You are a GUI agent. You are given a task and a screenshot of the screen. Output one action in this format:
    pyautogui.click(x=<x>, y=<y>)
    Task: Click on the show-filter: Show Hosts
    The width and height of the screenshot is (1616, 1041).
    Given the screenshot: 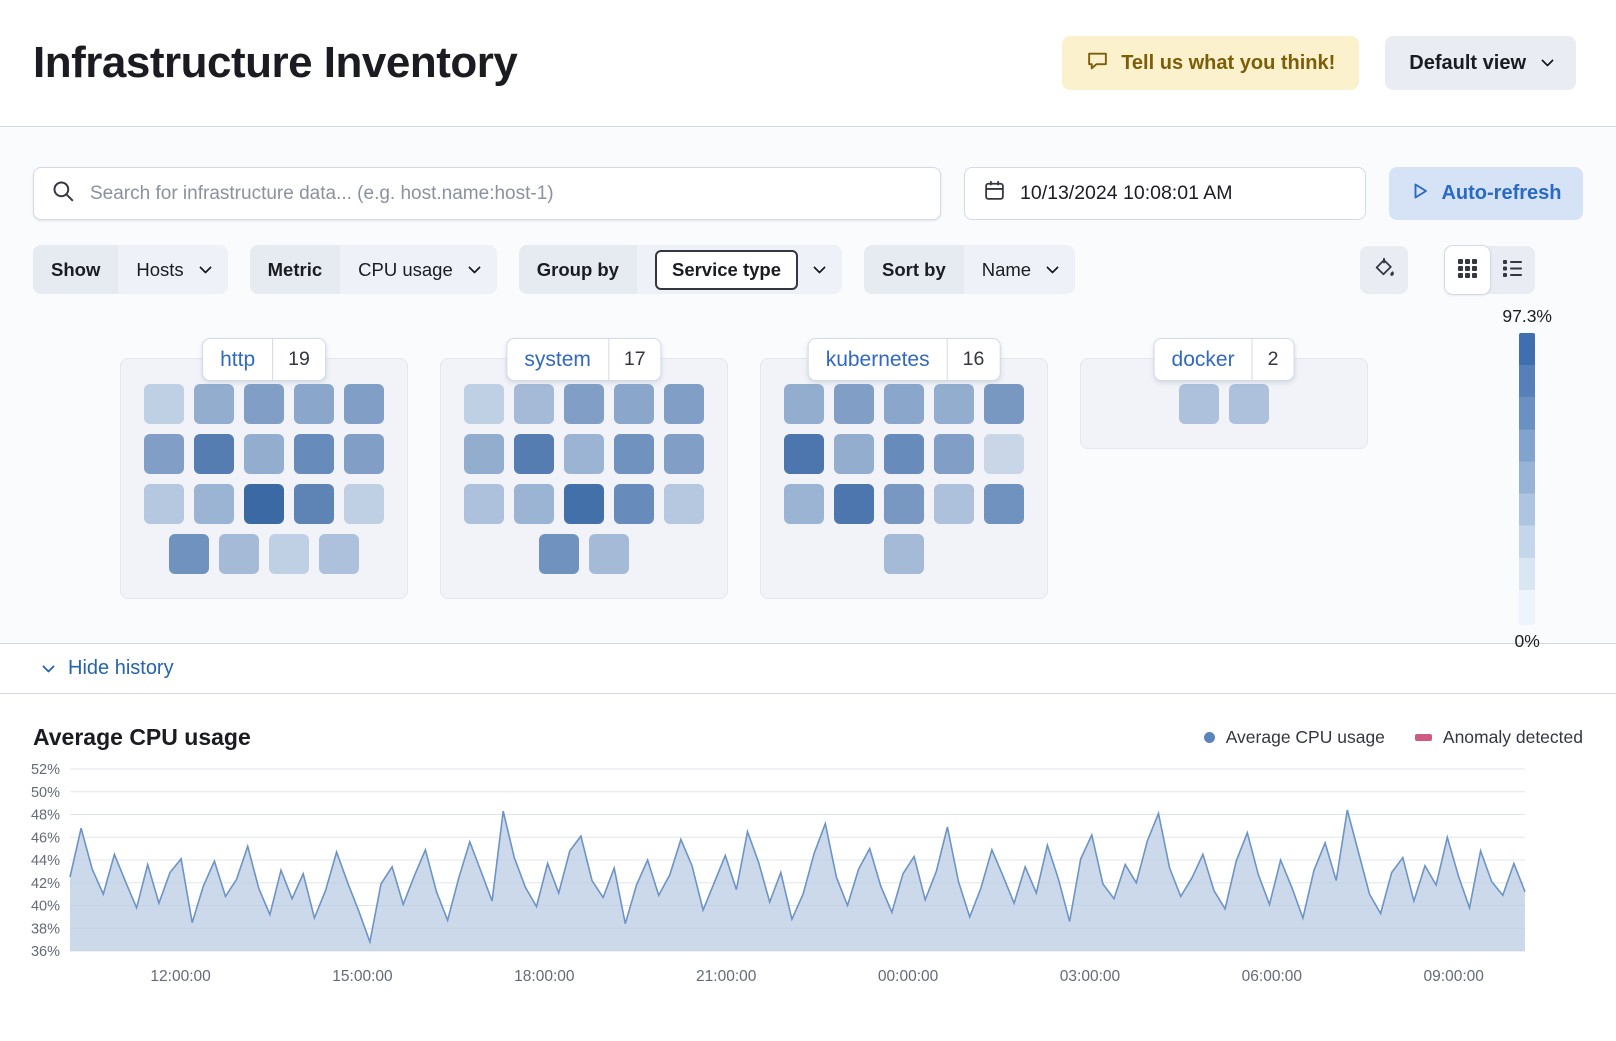 What is the action you would take?
    pyautogui.click(x=130, y=269)
    